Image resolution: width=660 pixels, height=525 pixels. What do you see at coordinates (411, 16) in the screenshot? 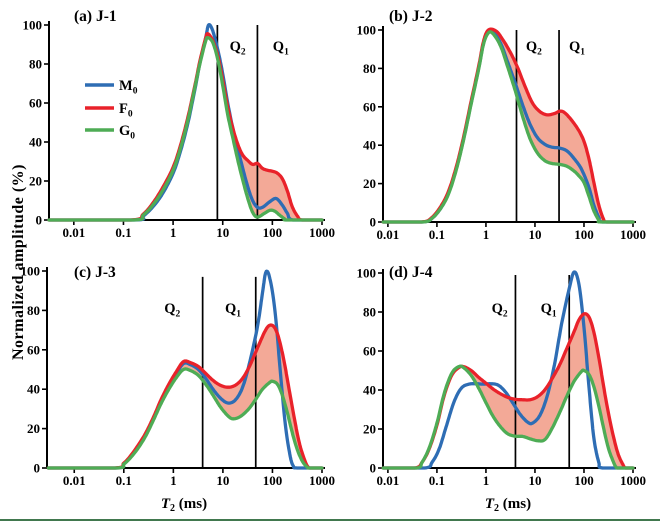
I see `panel-title-b: (b) J-2` at bounding box center [411, 16].